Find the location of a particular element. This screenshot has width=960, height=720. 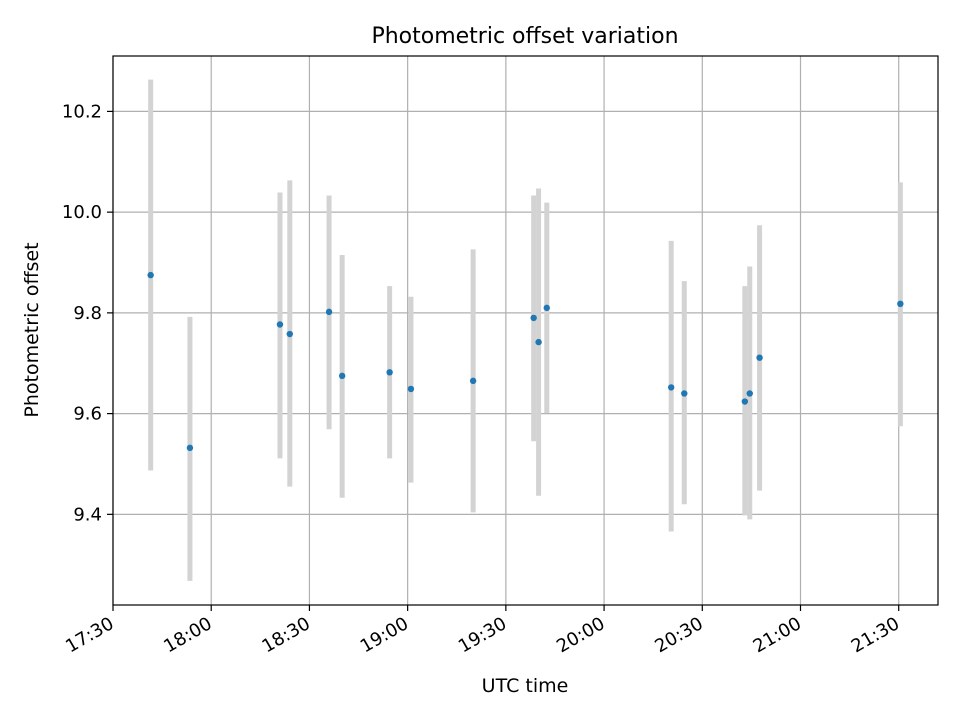

x-tick-label: 21:30 is located at coordinates (875, 635).